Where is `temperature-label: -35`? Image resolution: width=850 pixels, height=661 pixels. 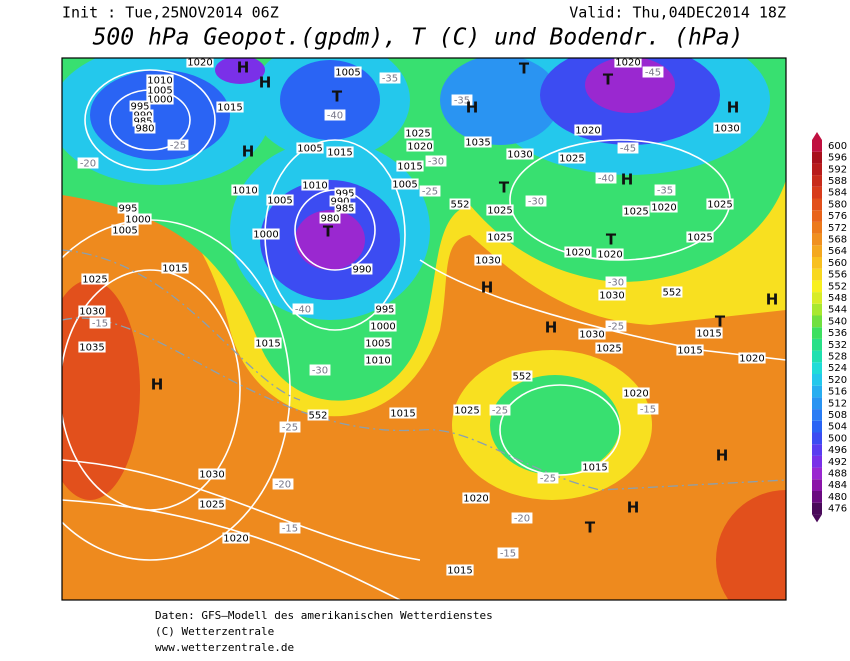 temperature-label: -35 is located at coordinates (665, 191).